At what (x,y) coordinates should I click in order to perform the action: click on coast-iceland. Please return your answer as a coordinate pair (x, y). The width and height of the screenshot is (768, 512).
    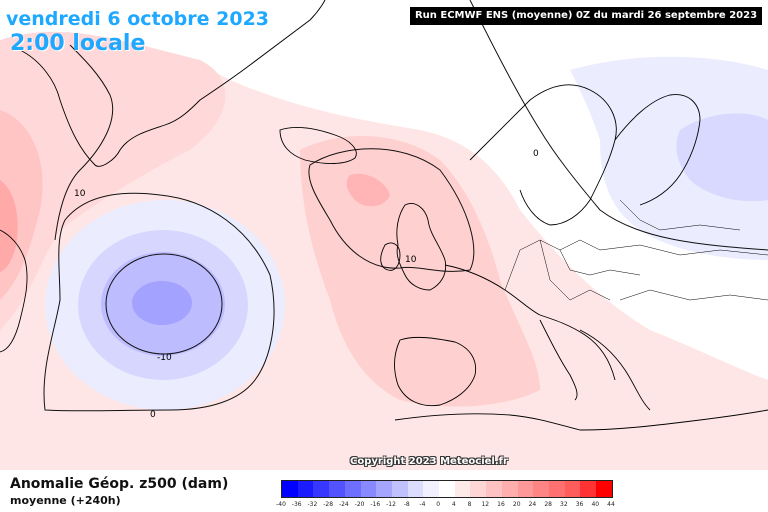
    Looking at the image, I should click on (318, 145).